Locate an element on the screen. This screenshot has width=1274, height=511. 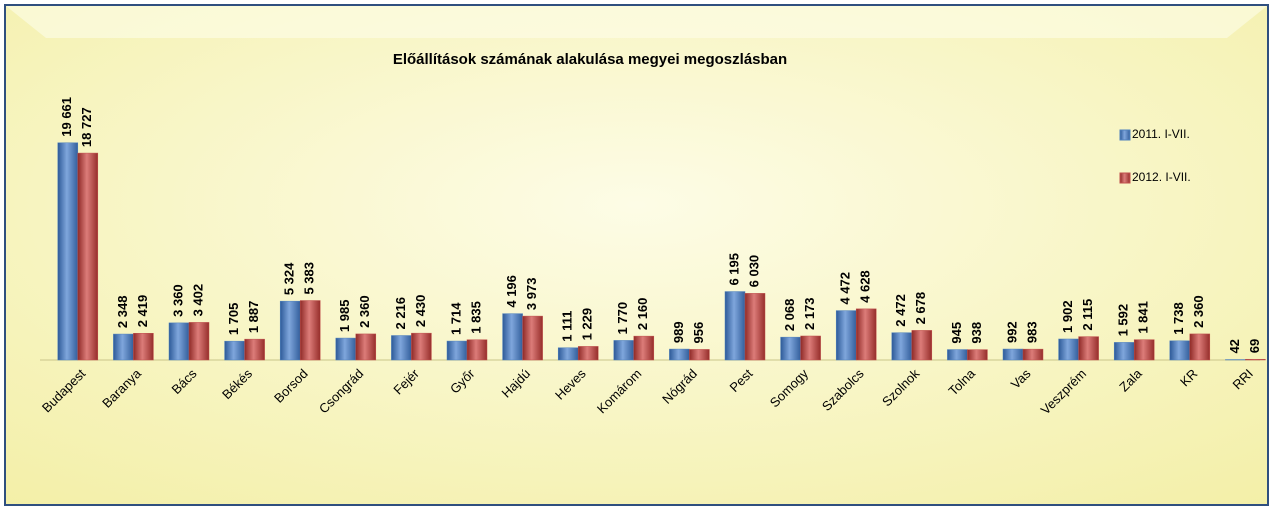
value-label: 2 348 is located at coordinates (122, 312).